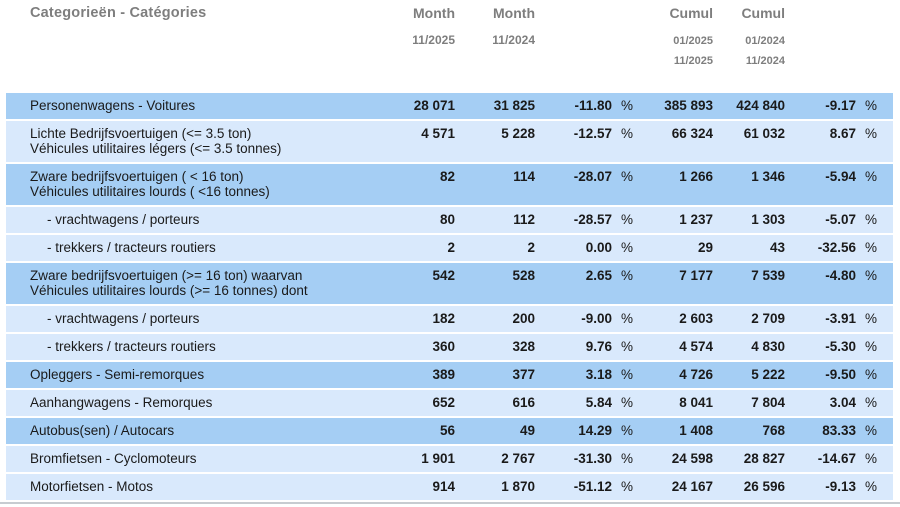 The height and width of the screenshot is (507, 900). Describe the element at coordinates (118, 13) in the screenshot. I see `category-column-title: Categorieën - Catégories` at that location.